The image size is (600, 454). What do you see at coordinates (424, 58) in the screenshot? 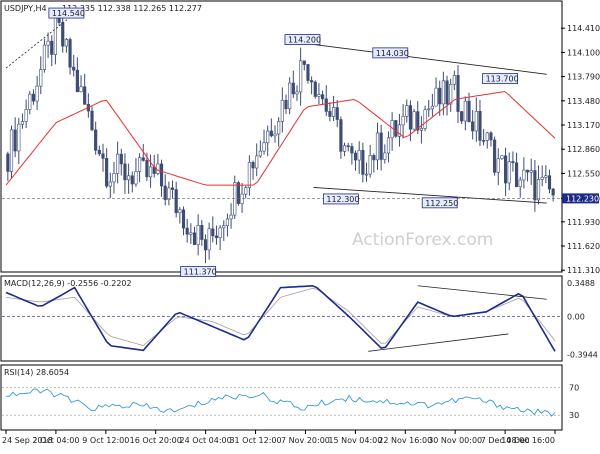
I see `upper-trendline` at bounding box center [424, 58].